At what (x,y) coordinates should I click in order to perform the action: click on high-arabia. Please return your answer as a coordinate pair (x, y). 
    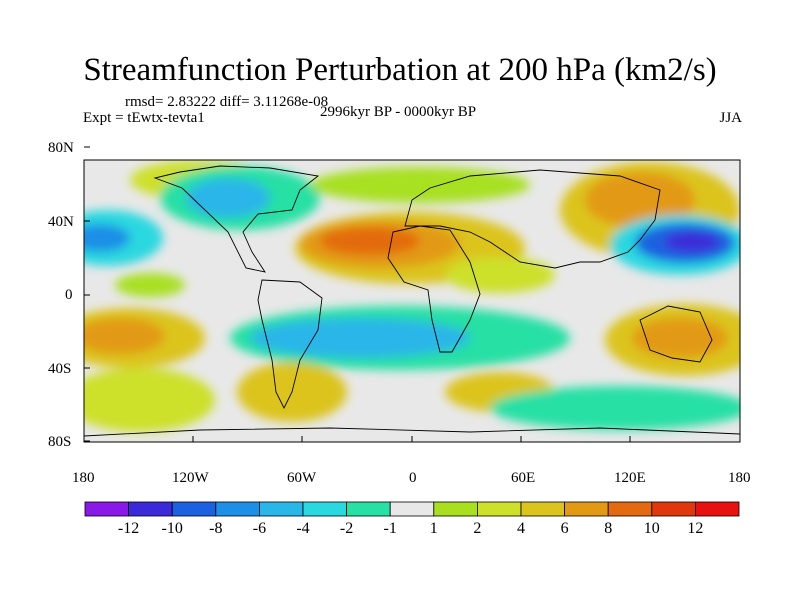
    Looking at the image, I should click on (500, 275).